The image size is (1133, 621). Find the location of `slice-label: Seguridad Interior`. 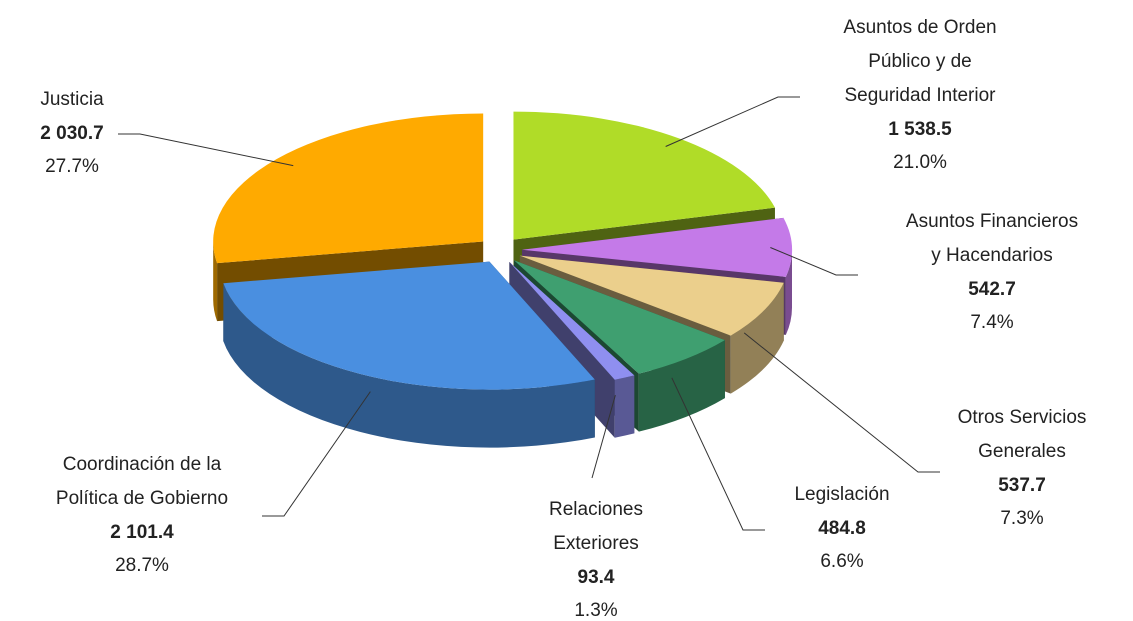

slice-label: Seguridad Interior is located at coordinates (920, 95).